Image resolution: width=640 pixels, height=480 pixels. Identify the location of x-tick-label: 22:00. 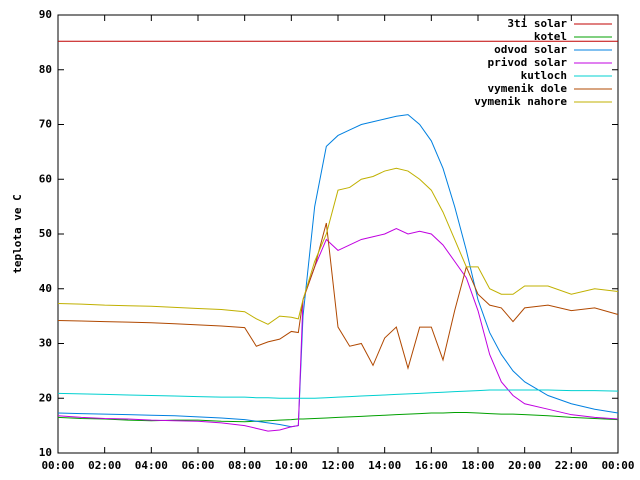
(571, 465).